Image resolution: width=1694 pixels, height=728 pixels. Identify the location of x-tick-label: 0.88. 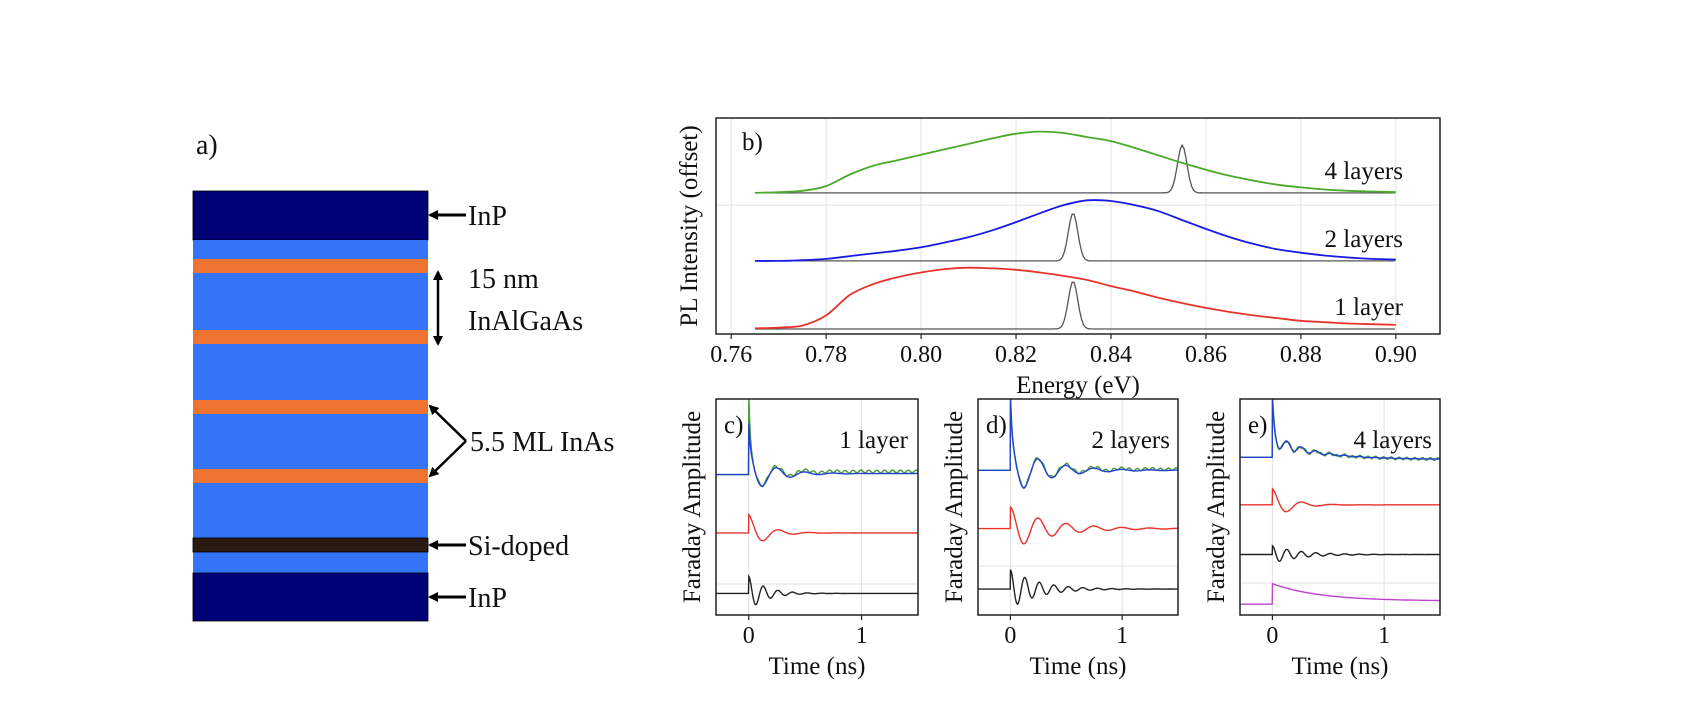
(1301, 355).